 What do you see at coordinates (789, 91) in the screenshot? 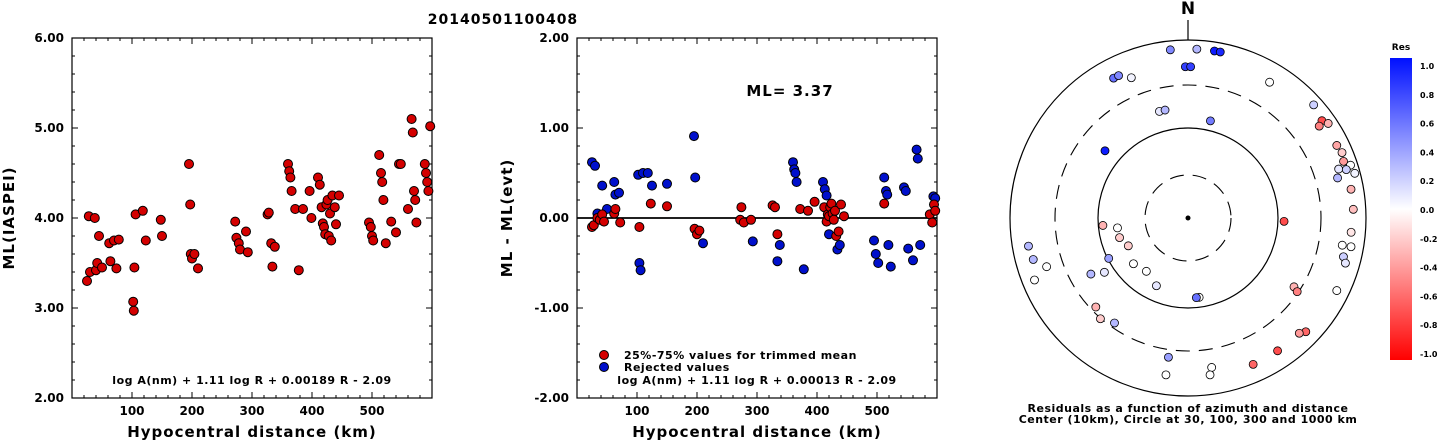
I see `ml-annotation: ML= 3.37` at bounding box center [789, 91].